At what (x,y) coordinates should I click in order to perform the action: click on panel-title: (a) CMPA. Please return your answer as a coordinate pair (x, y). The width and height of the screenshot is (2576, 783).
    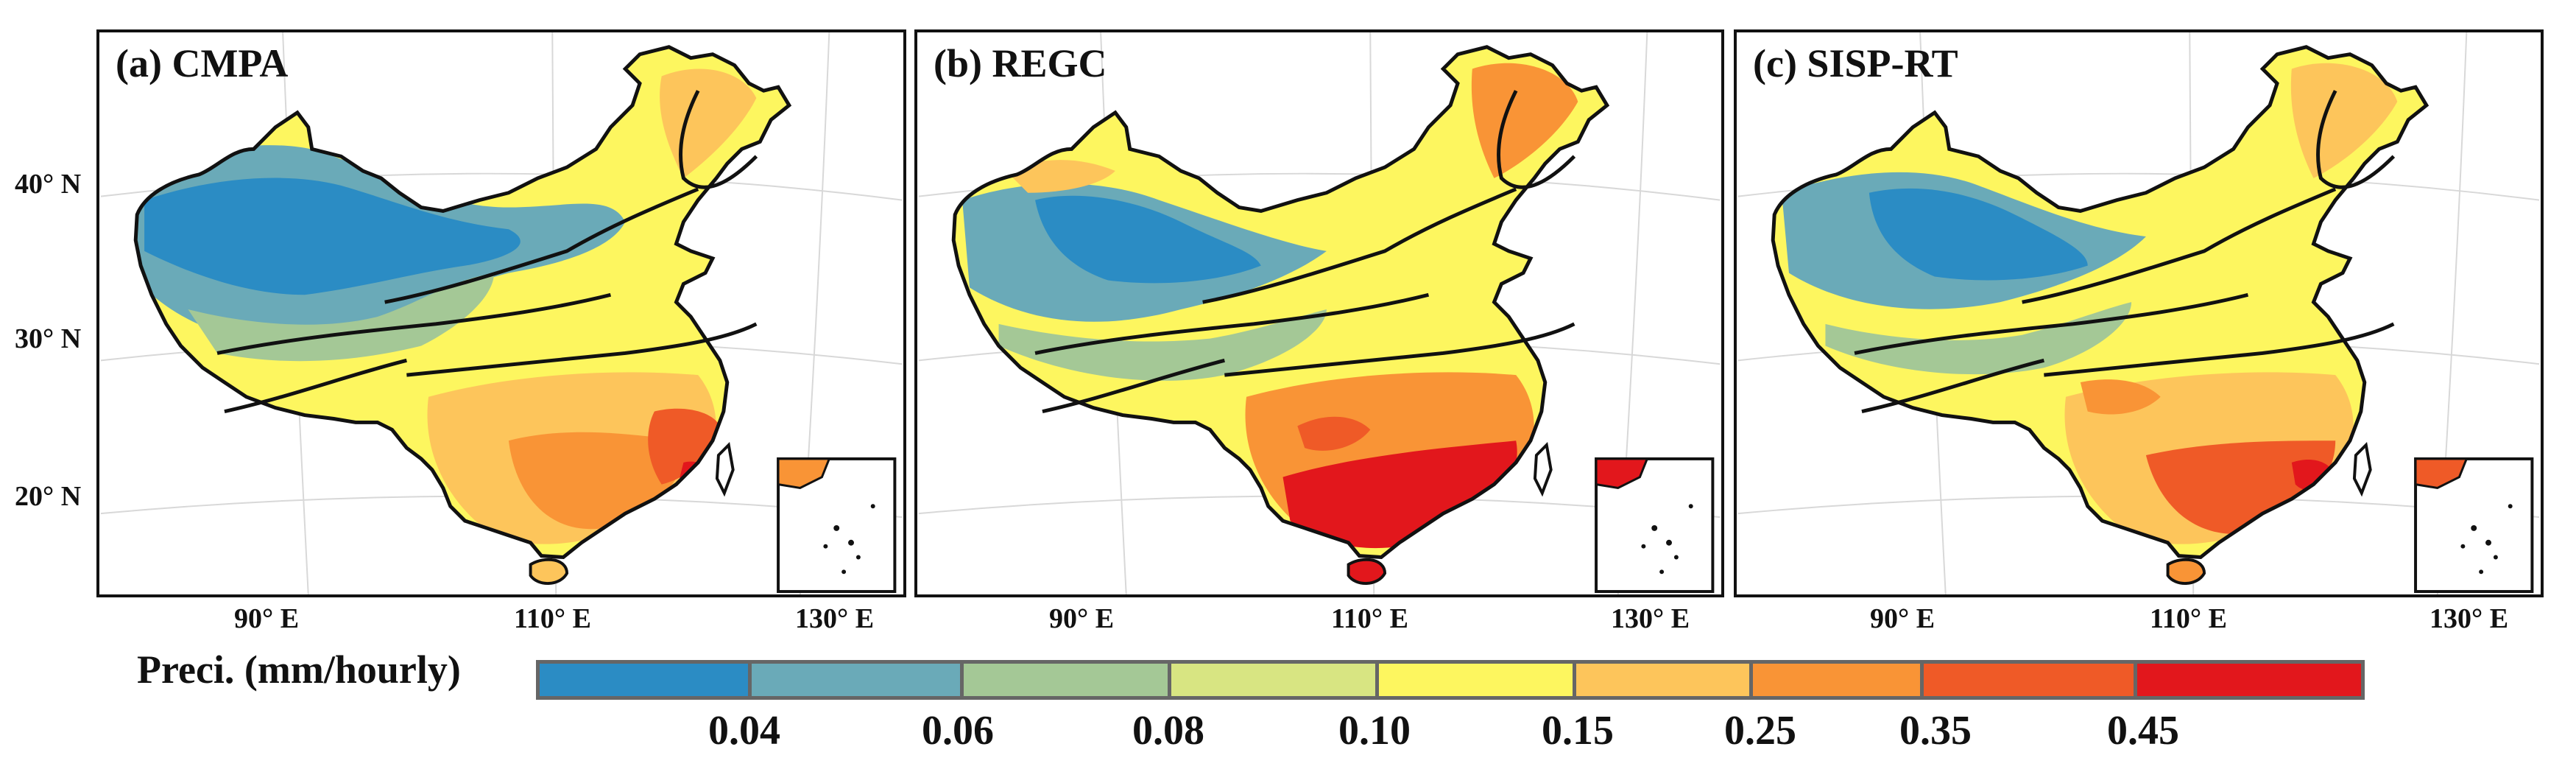
    Looking at the image, I should click on (202, 63).